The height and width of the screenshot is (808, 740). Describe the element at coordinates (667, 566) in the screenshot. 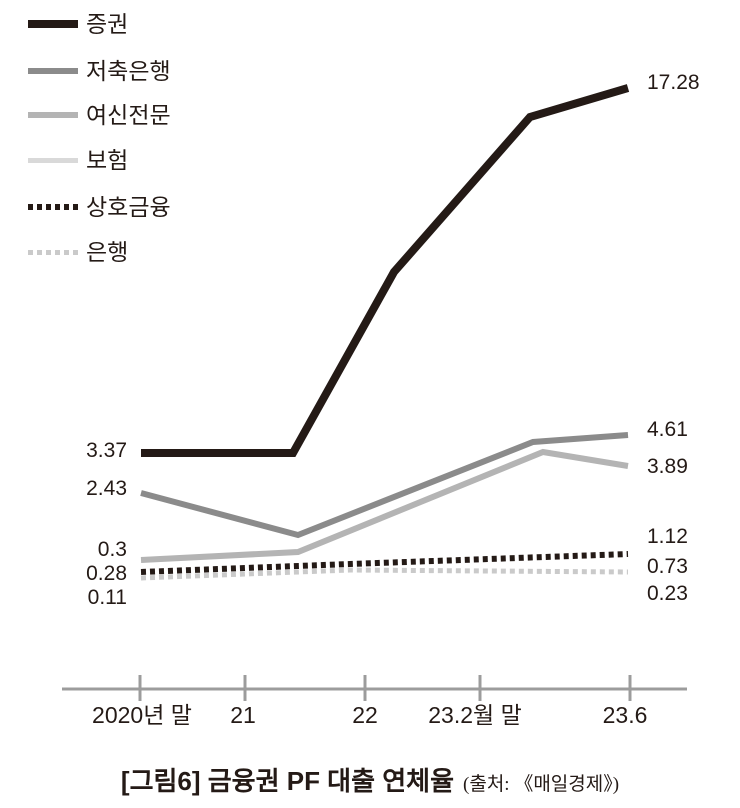

I see `end-value-label: 0.73` at that location.